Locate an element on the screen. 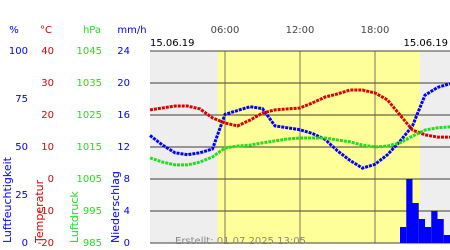  y-tick-label: 16 is located at coordinates (123, 115).